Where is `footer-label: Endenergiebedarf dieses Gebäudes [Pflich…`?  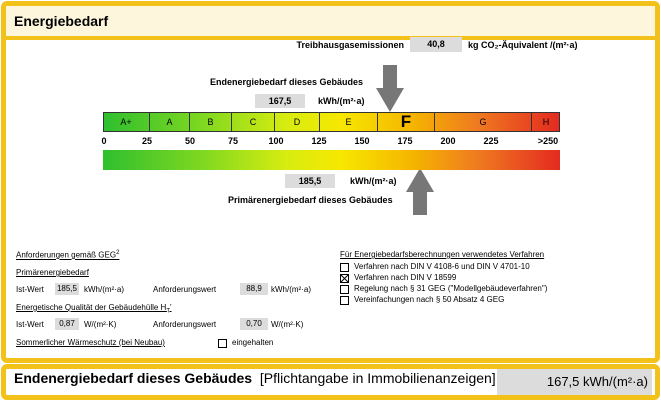
footer-label: Endenergiebedarf dieses Gebäudes [Pflich… is located at coordinates (255, 378).